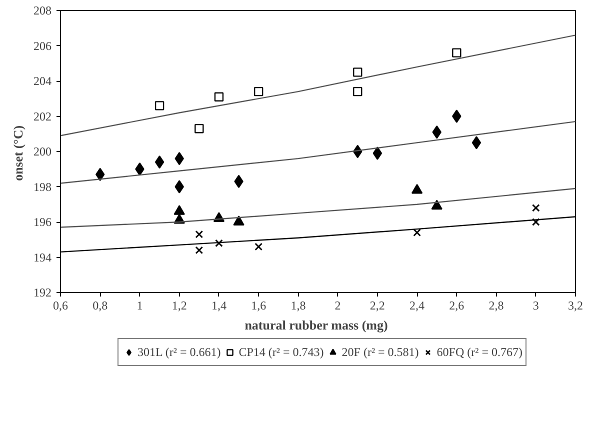 This screenshot has height=430, width=609. What do you see at coordinates (100, 305) in the screenshot?
I see `x-tick-label: 0,8` at bounding box center [100, 305].